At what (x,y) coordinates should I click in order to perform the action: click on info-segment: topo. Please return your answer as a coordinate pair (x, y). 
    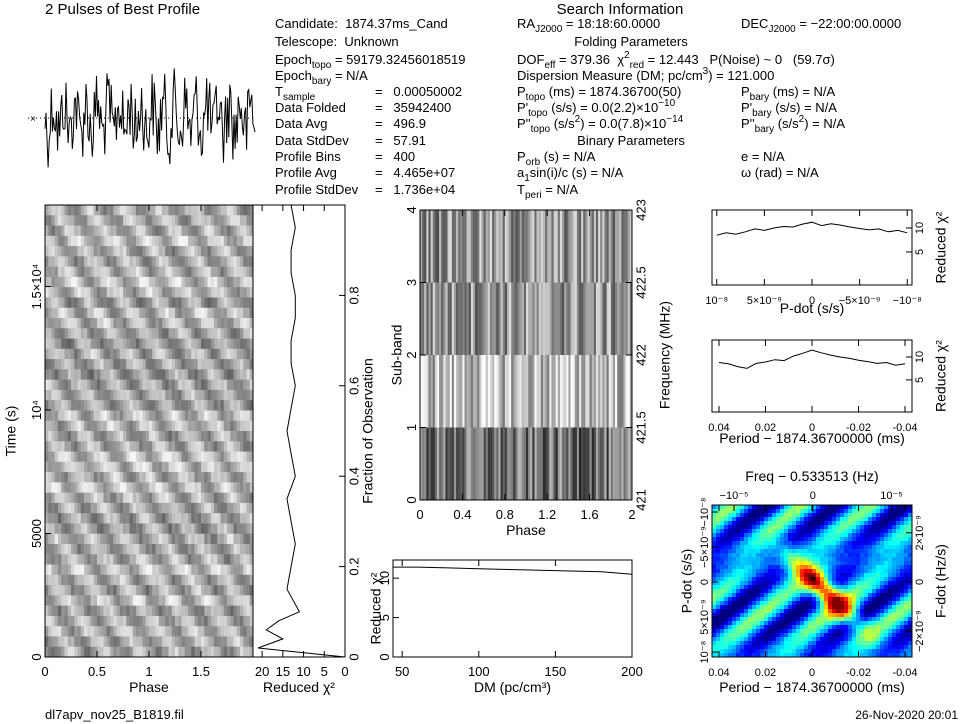
    Looking at the image, I should click on (541, 129).